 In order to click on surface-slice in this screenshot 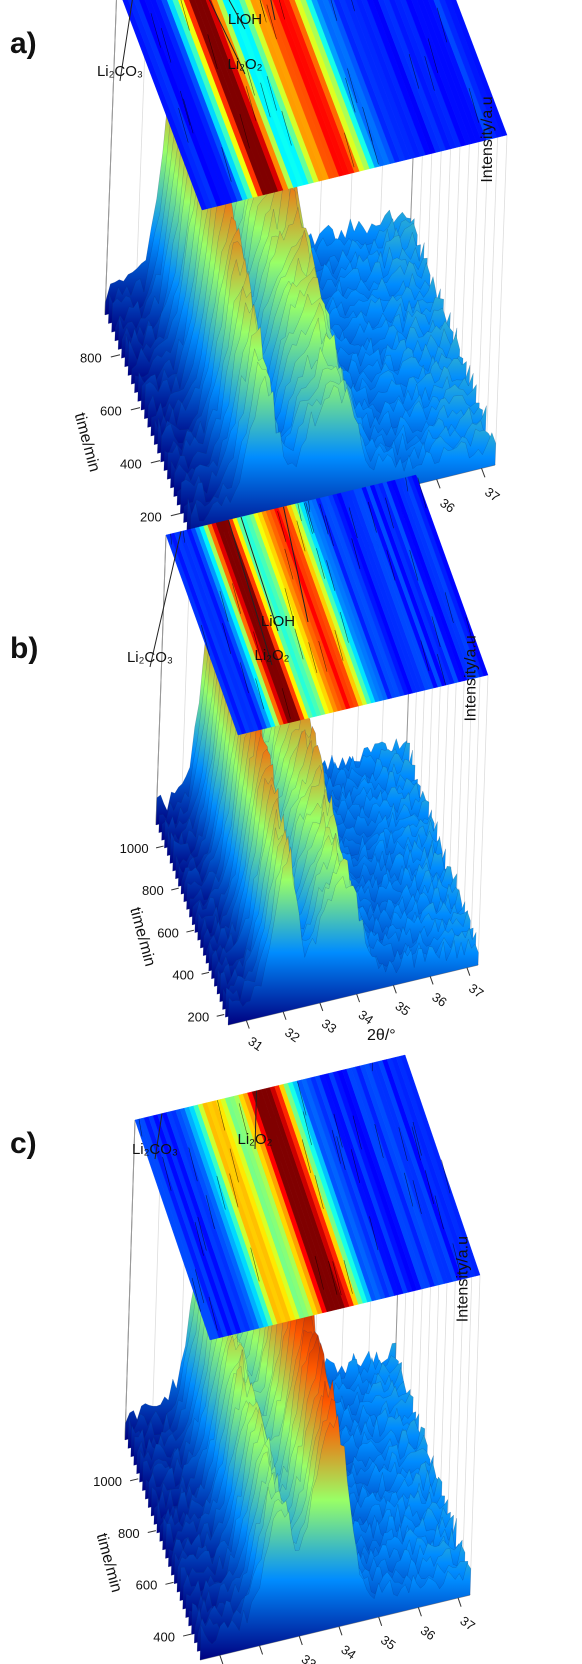, I will do `click(342, 458)`.